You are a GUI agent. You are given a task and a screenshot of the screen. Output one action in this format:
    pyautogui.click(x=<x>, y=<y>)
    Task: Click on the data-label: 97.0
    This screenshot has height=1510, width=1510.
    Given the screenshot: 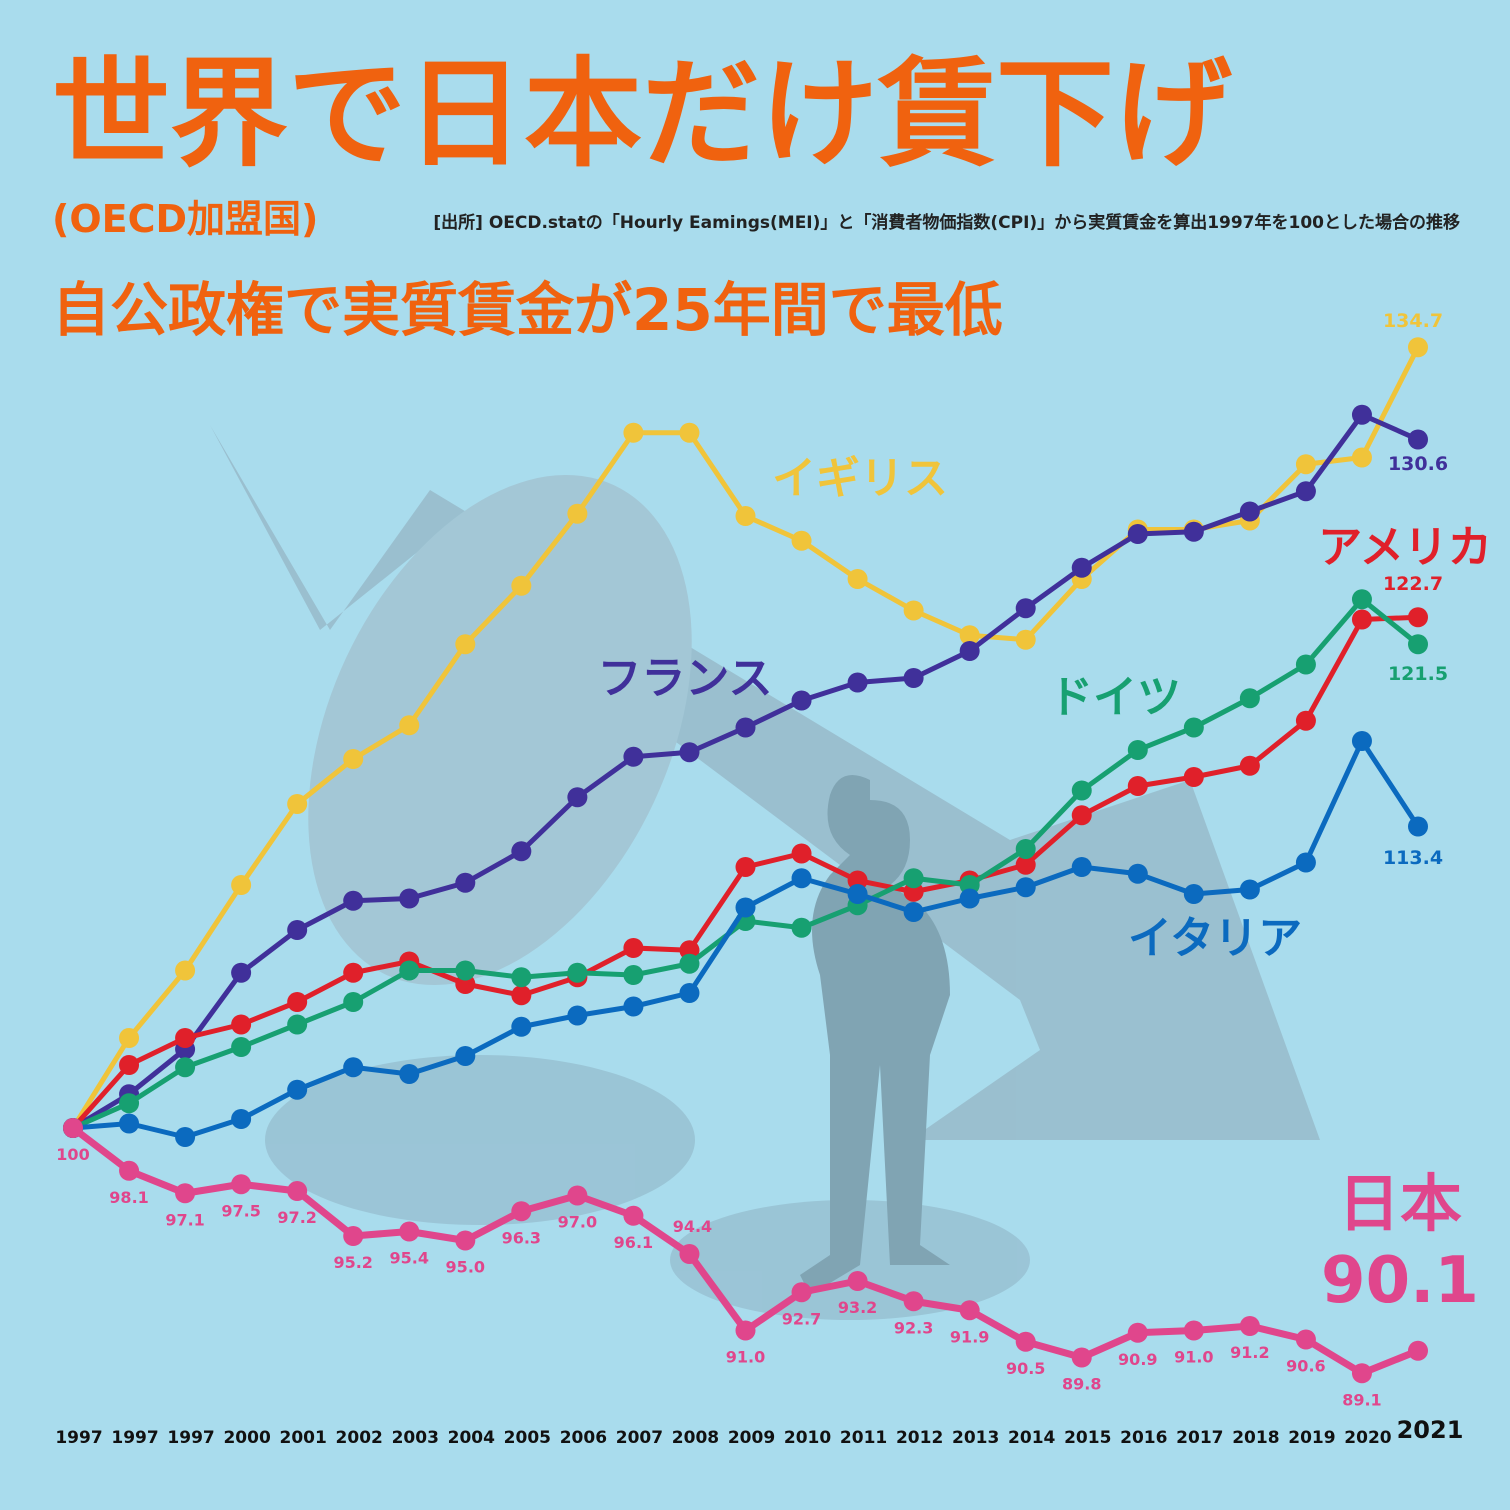 What is the action you would take?
    pyautogui.click(x=577, y=1222)
    